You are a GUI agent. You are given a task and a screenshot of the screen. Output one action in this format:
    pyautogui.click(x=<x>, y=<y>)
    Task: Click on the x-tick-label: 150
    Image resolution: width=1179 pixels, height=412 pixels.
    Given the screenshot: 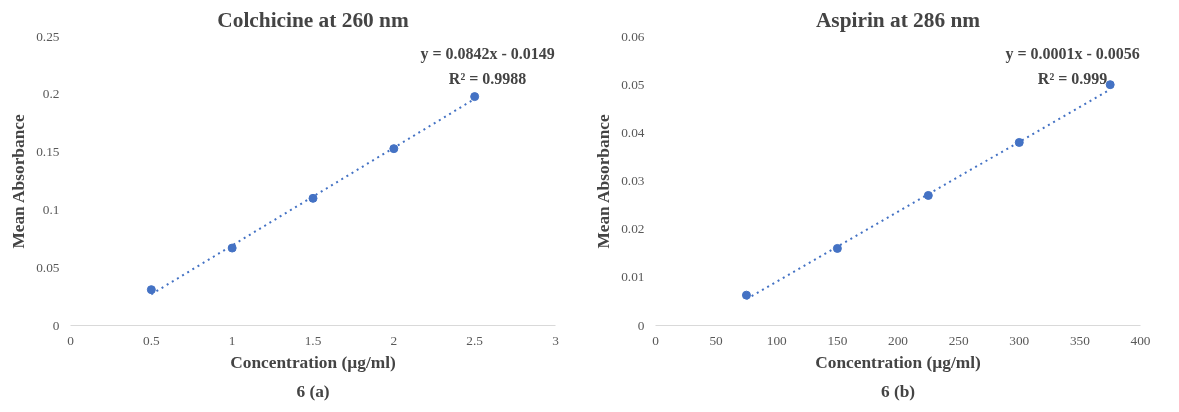 What is the action you would take?
    pyautogui.click(x=837, y=340)
    